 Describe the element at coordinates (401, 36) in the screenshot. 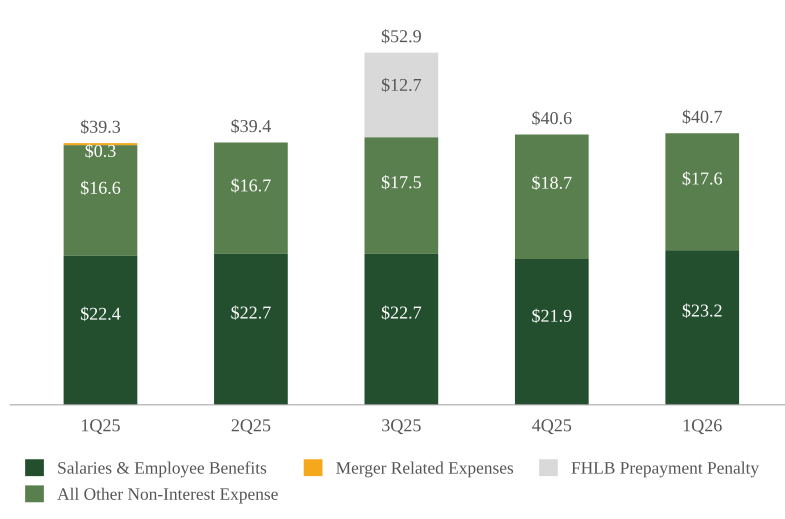

I see `total-label: $52.9` at that location.